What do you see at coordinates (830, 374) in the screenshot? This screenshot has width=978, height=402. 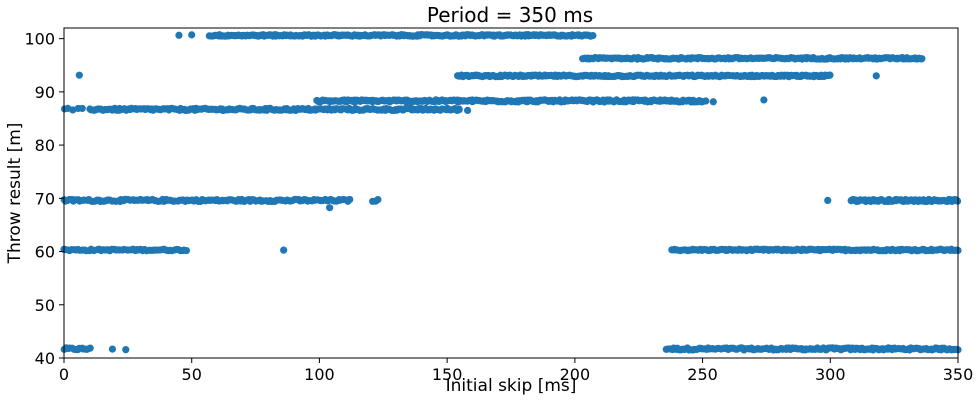 I see `x-tick-label: 300` at bounding box center [830, 374].